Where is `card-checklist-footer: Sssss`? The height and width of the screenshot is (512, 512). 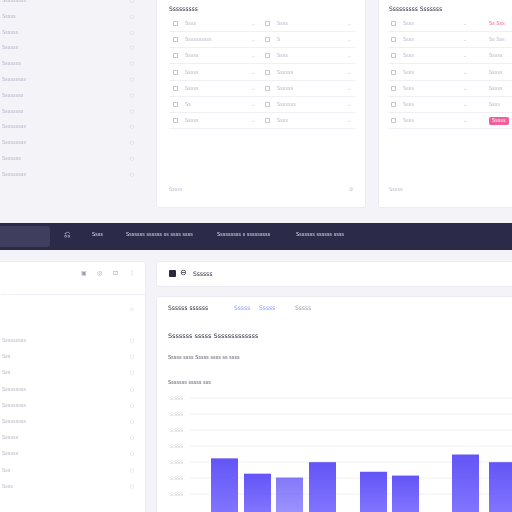
card-checklist-footer: Sssss is located at coordinates (176, 190).